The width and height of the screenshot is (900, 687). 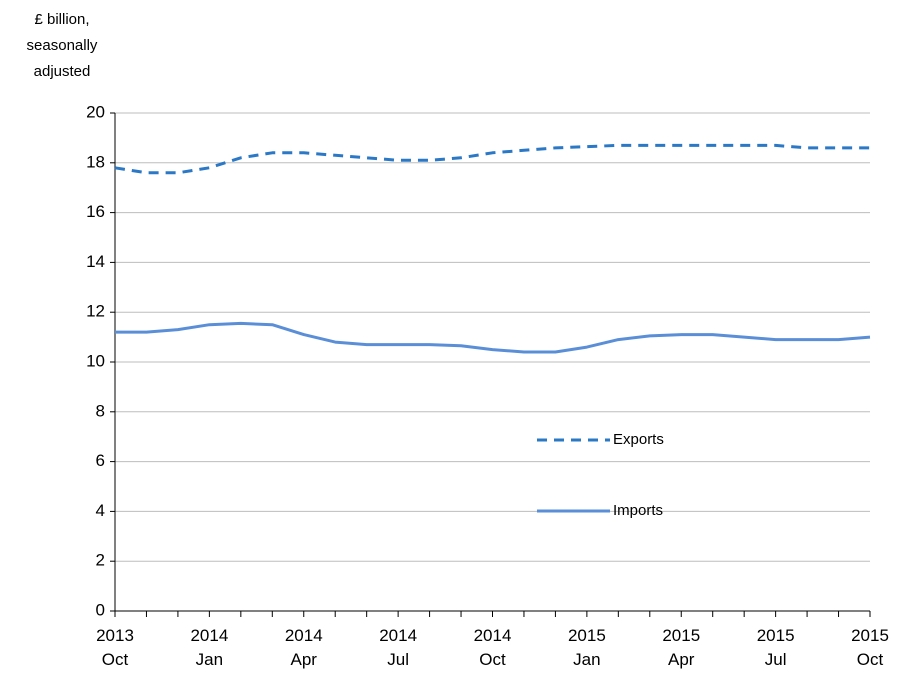 What do you see at coordinates (95, 261) in the screenshot?
I see `y-tick-label: 14` at bounding box center [95, 261].